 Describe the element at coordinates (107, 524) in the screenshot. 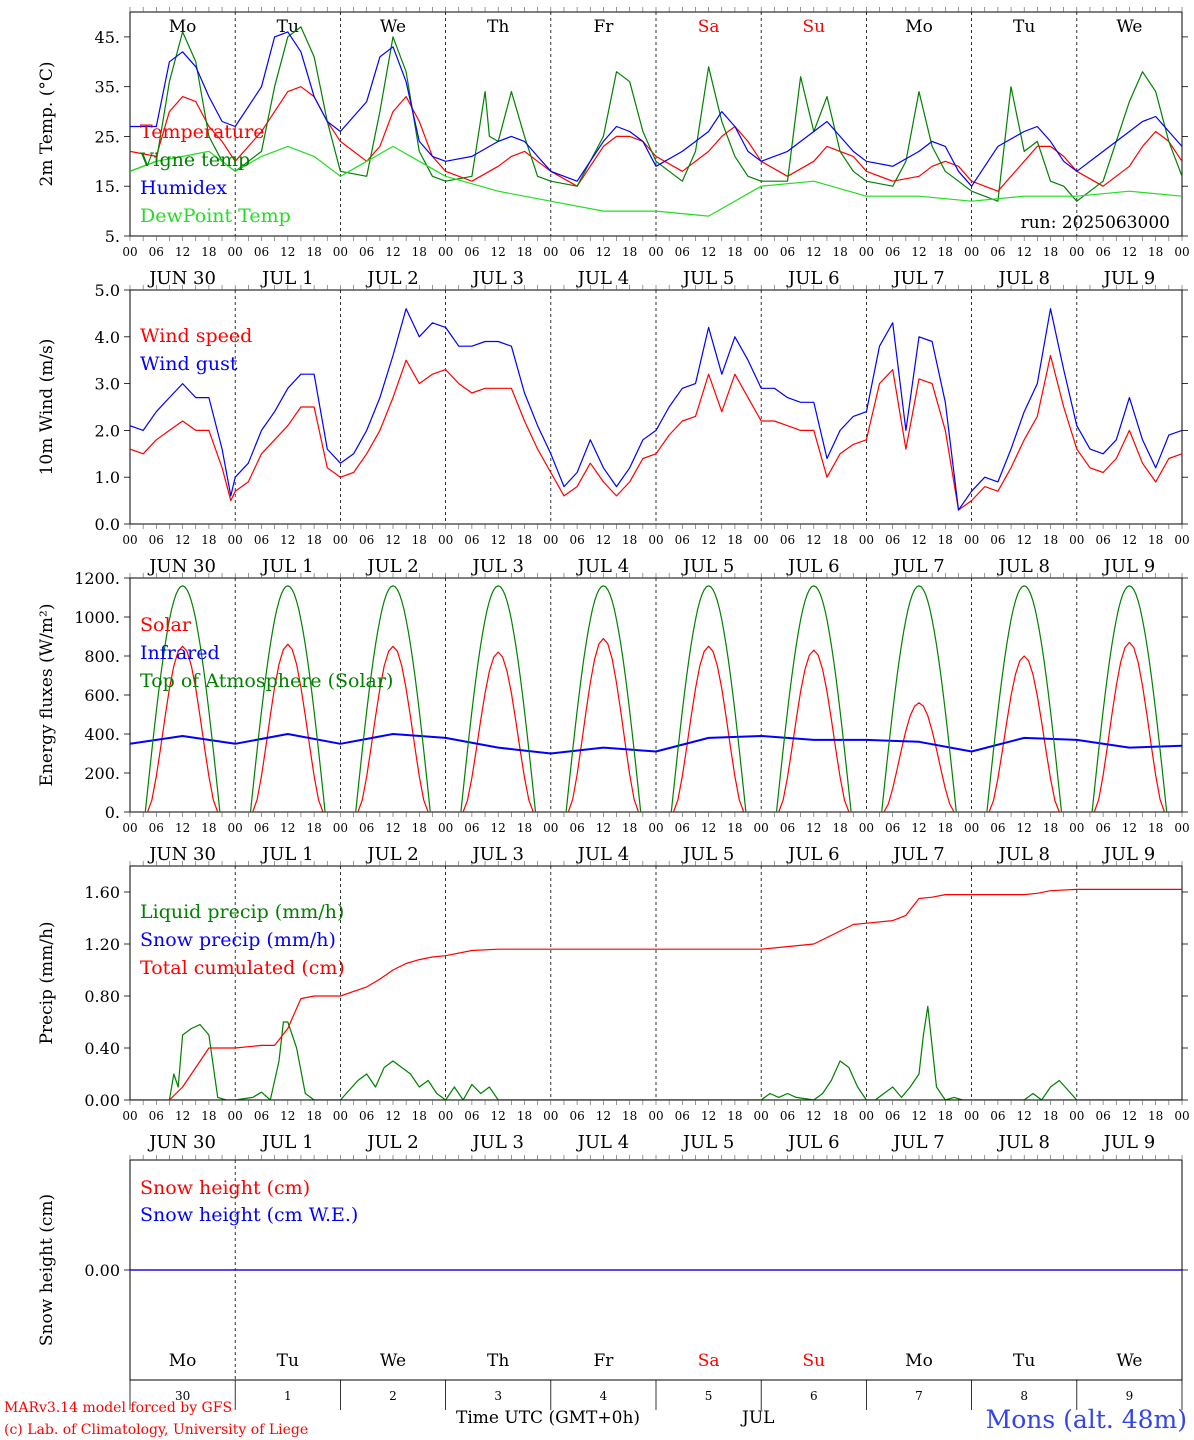

I see `y-tick-label: 0.0` at that location.